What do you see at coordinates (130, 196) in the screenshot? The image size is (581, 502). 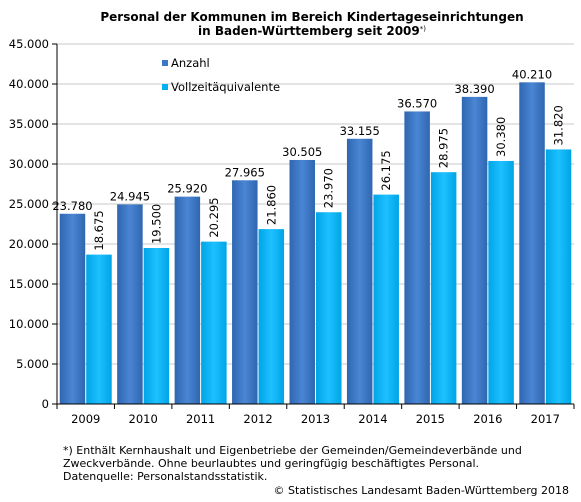 I see `data-label-anzahl: 24.945` at bounding box center [130, 196].